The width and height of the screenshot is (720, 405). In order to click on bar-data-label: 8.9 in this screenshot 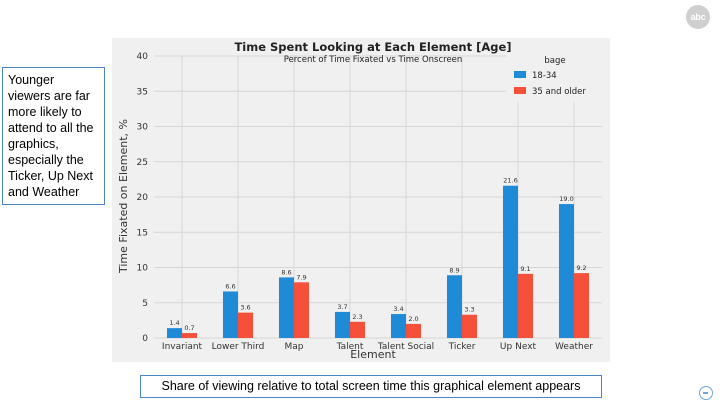, I will do `click(454, 270)`.